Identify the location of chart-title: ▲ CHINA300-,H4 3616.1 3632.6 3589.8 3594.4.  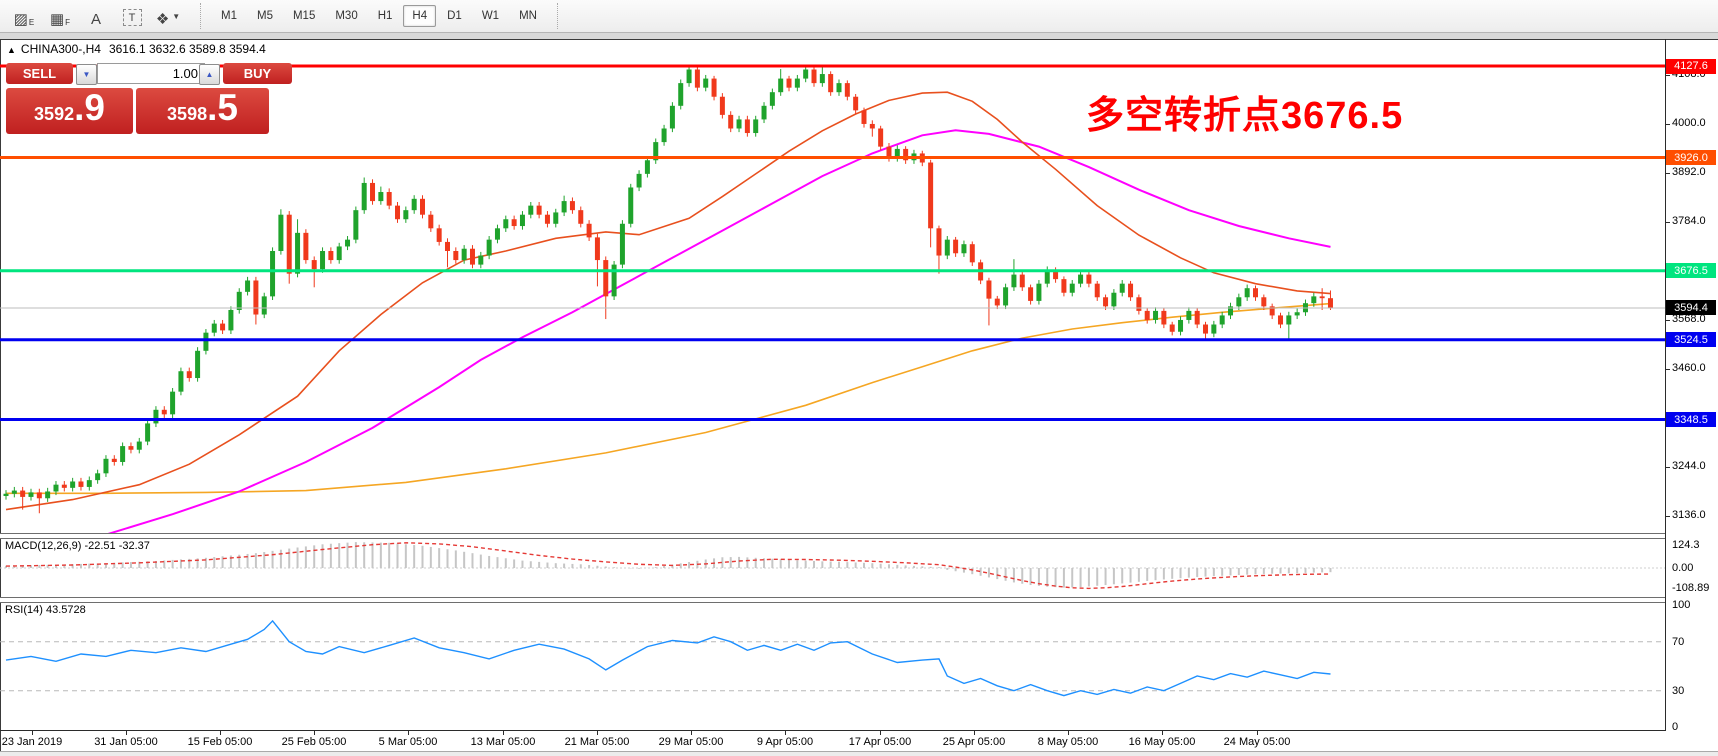
(136, 49).